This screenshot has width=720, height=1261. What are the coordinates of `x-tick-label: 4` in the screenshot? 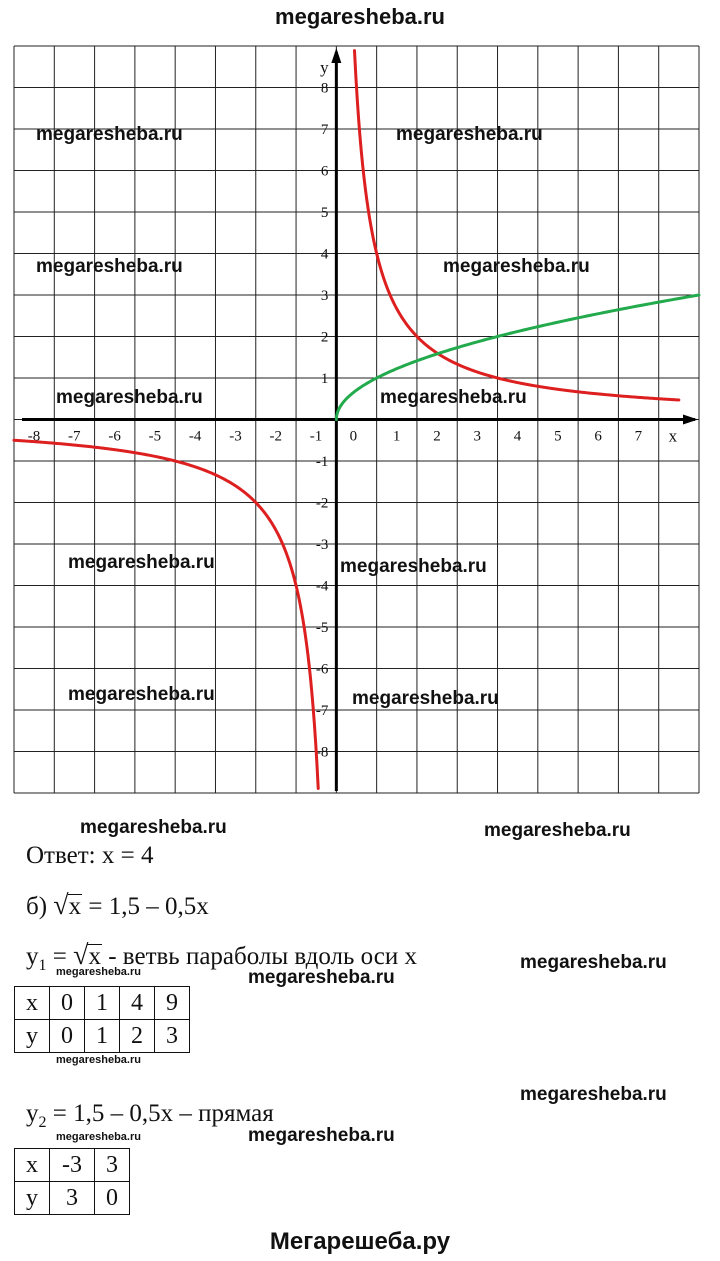 It's located at (518, 437).